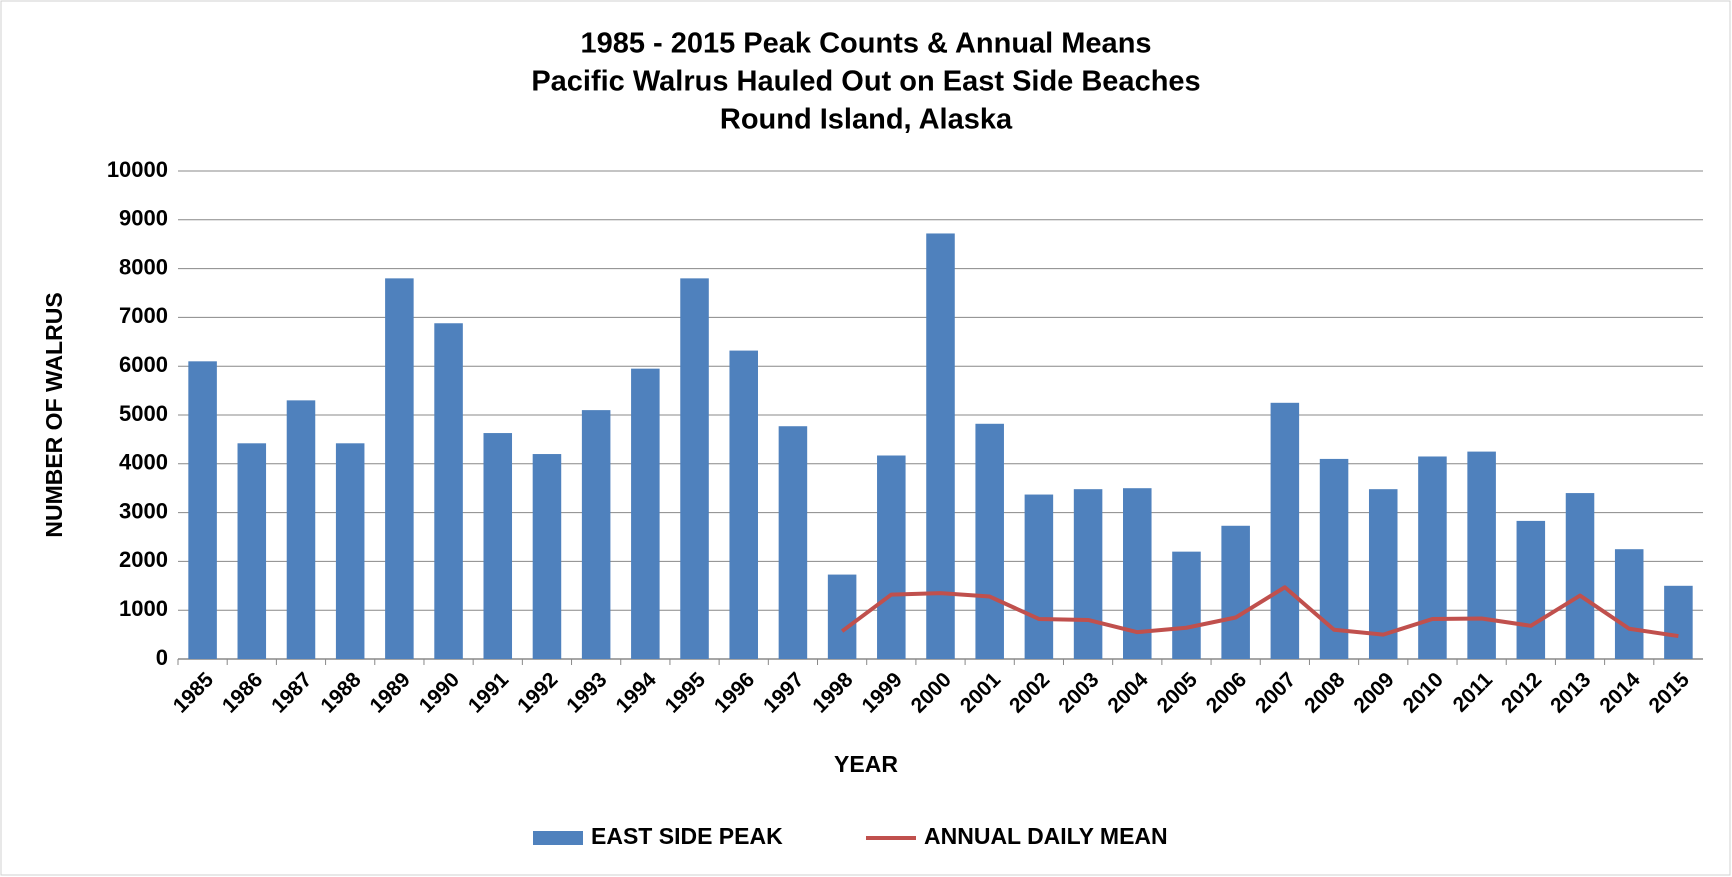 The height and width of the screenshot is (877, 1732). Describe the element at coordinates (866, 764) in the screenshot. I see `x-axis-label: YEAR` at that location.